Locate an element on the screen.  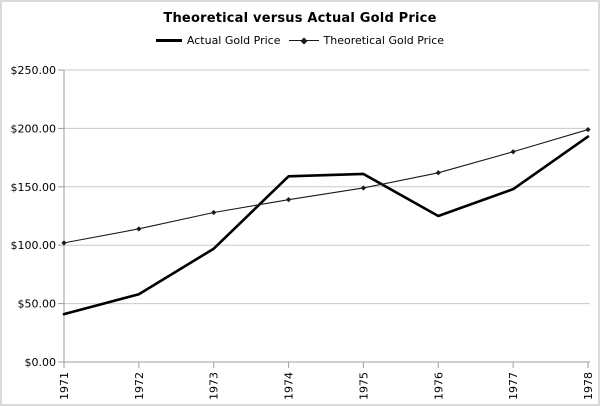
legend-label-actual: Actual Gold Price is located at coordinates (233, 40).